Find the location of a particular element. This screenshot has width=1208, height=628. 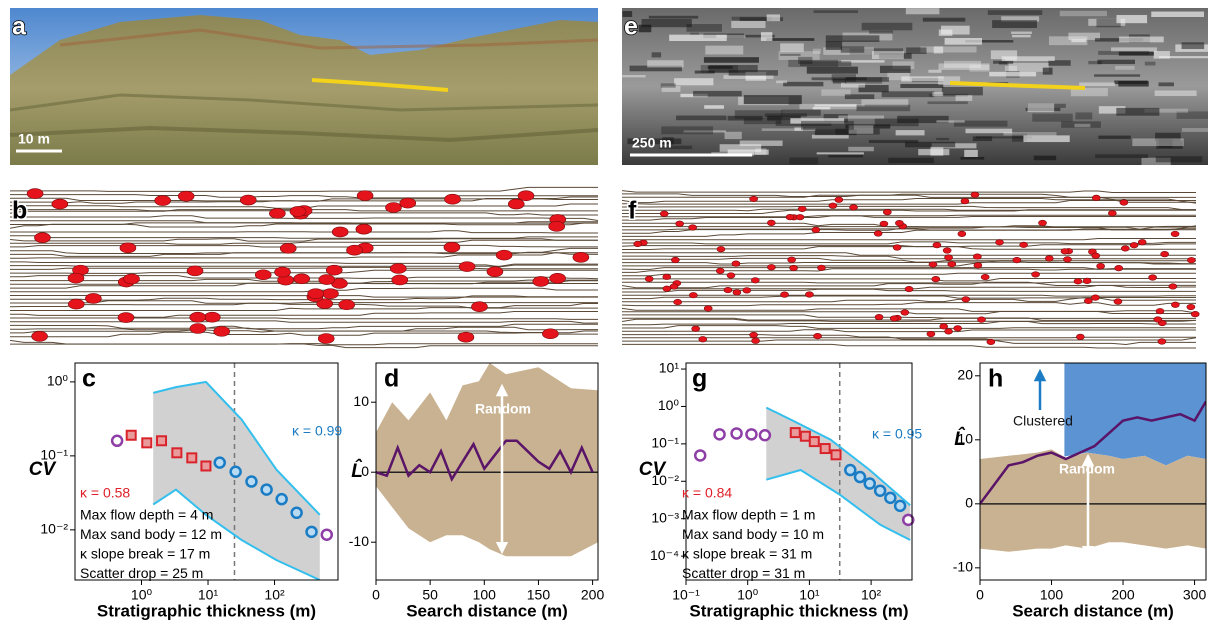

terrain-texture is located at coordinates (915, 87).